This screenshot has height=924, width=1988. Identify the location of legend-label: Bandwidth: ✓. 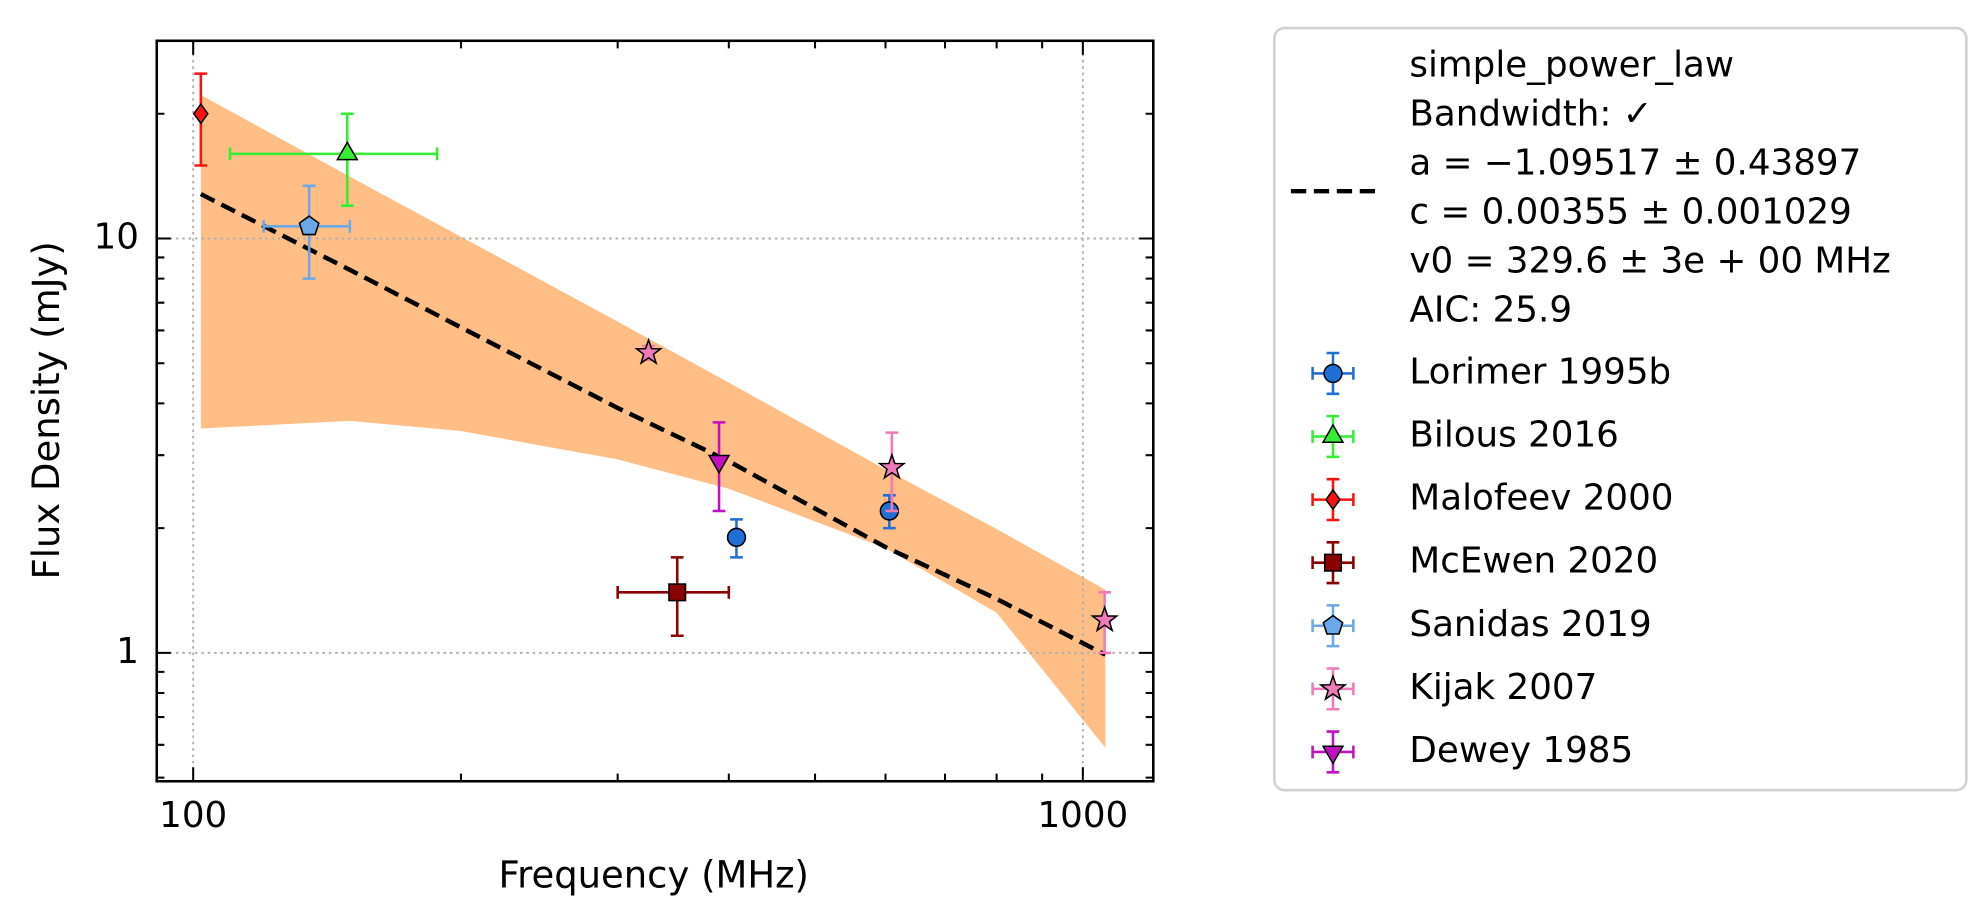
(1530, 113).